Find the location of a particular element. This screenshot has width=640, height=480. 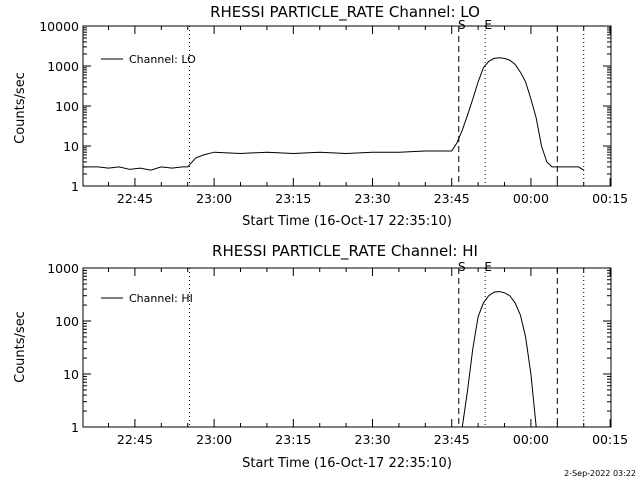

y-axis-label-hi: Counts/sec is located at coordinates (20, 347).